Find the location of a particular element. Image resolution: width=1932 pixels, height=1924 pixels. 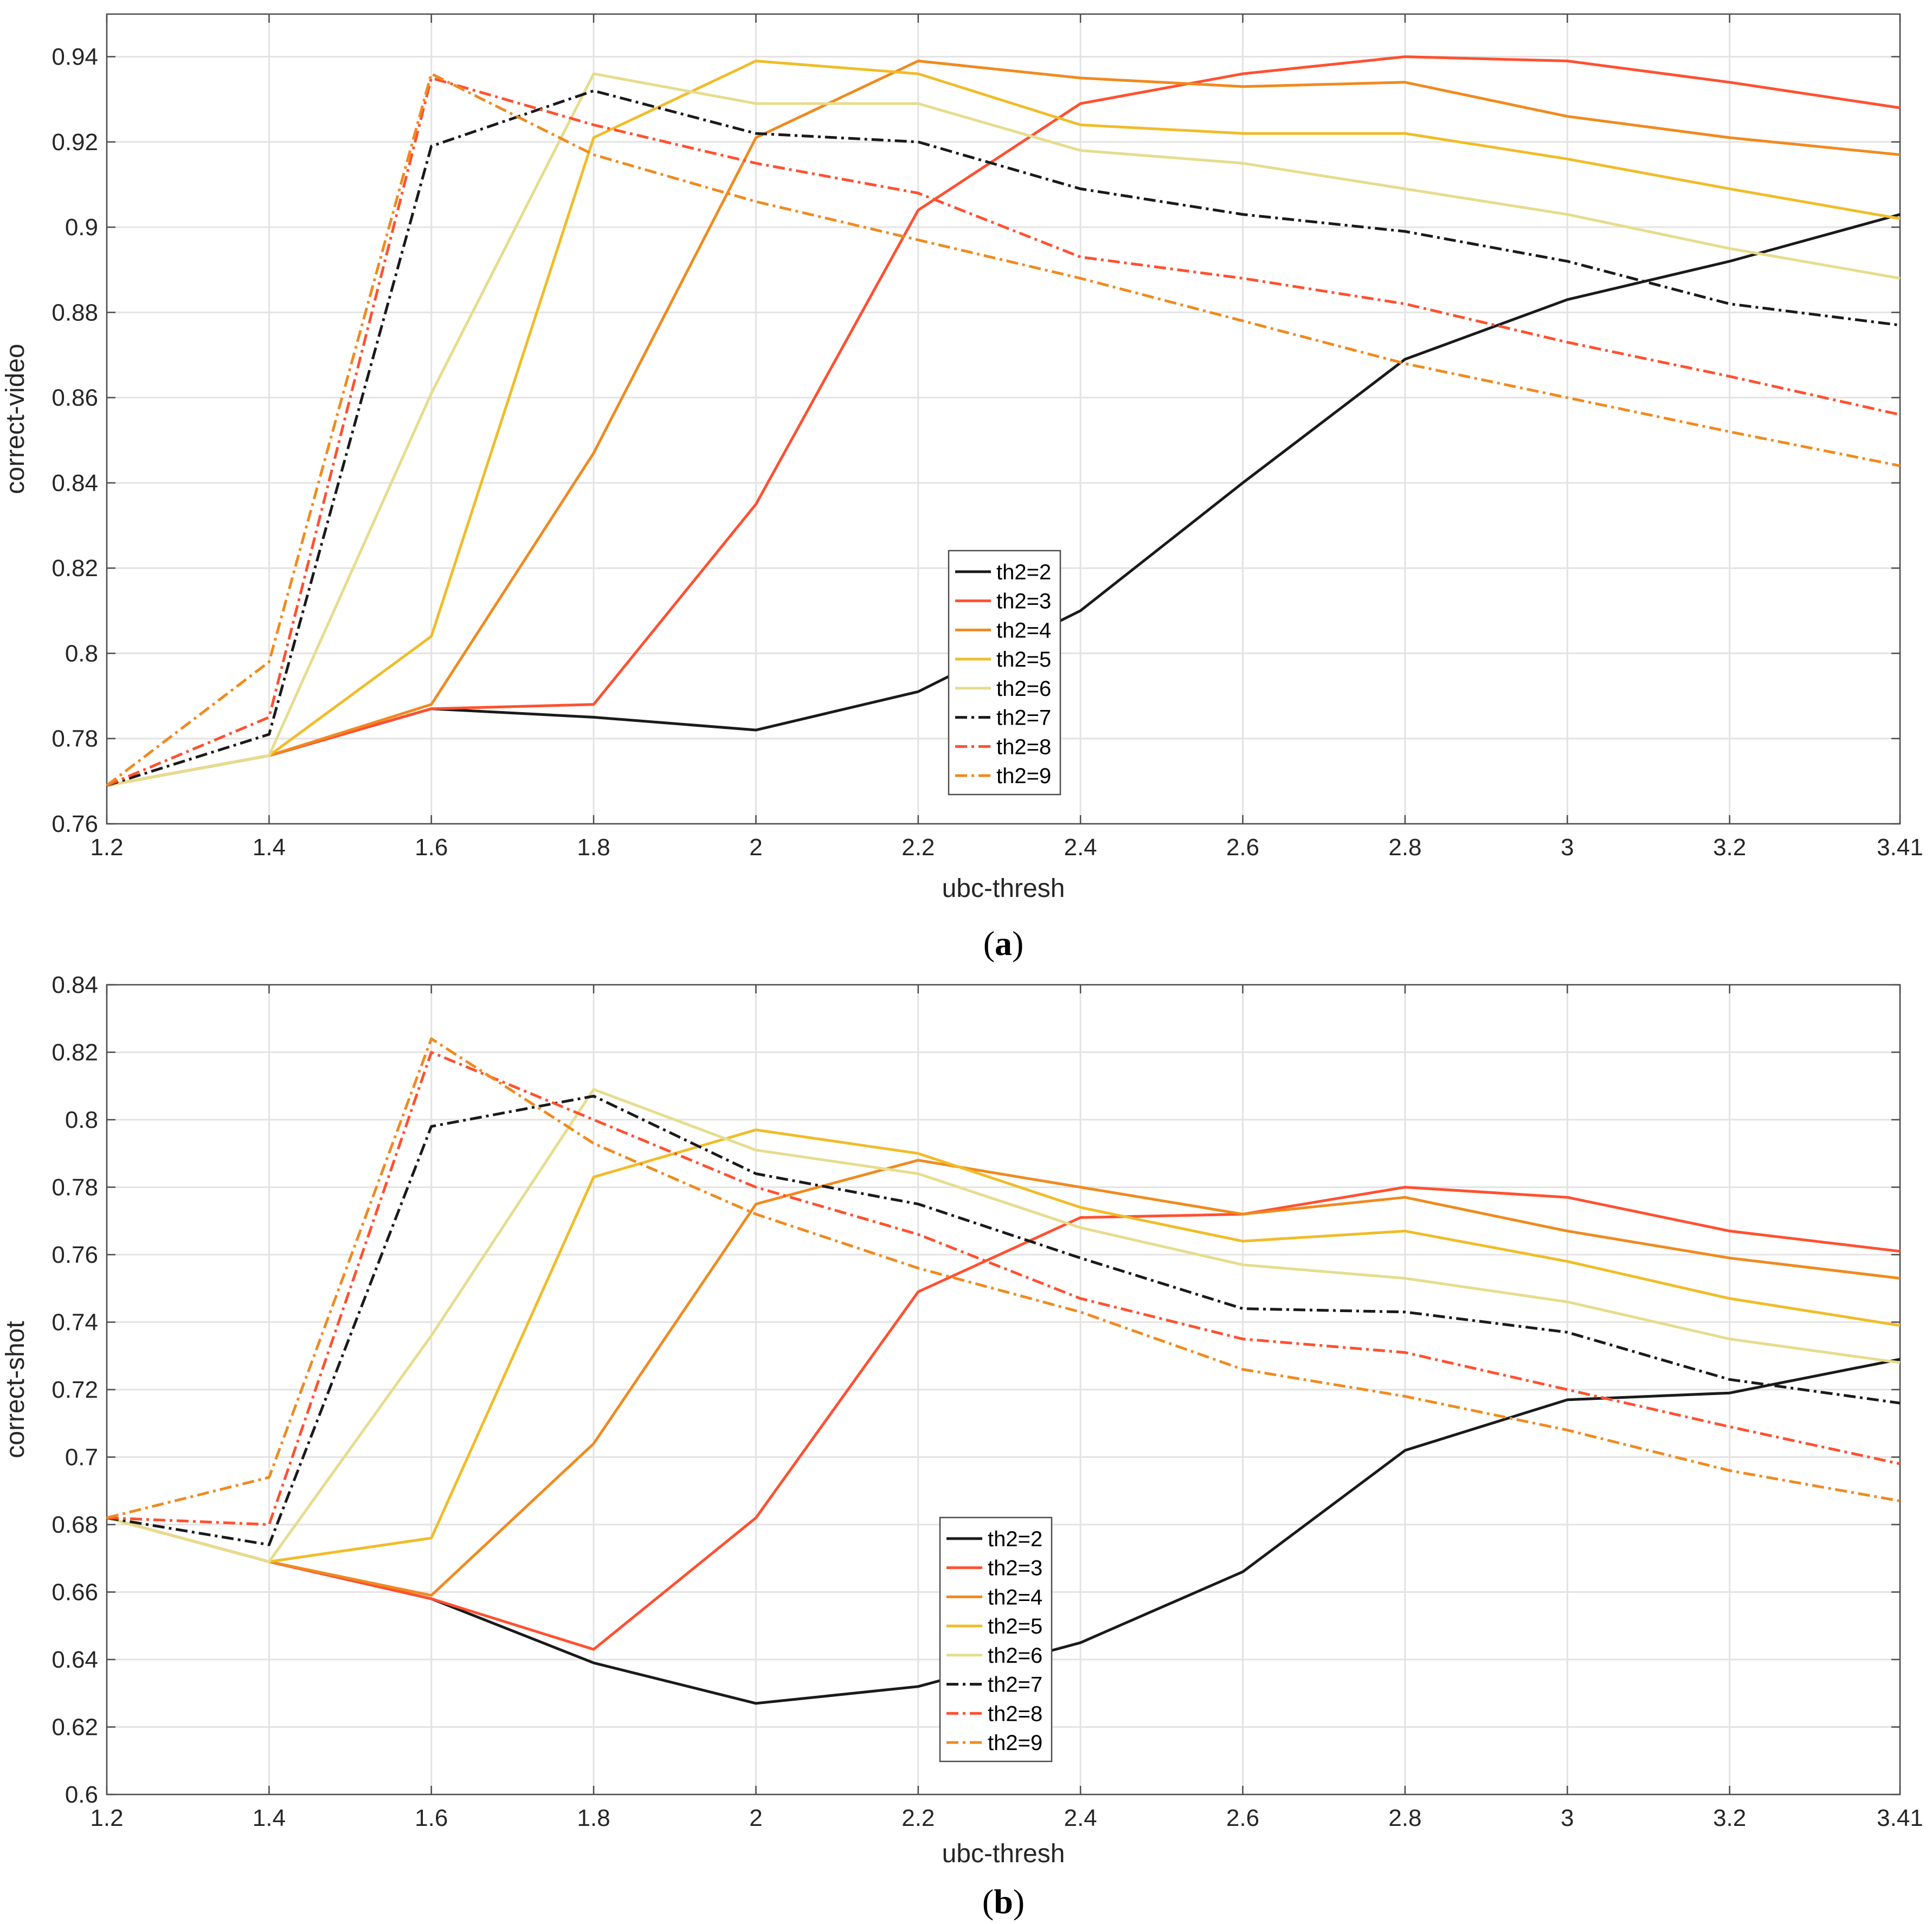

y-tick-label: 0.74 is located at coordinates (74, 1322).